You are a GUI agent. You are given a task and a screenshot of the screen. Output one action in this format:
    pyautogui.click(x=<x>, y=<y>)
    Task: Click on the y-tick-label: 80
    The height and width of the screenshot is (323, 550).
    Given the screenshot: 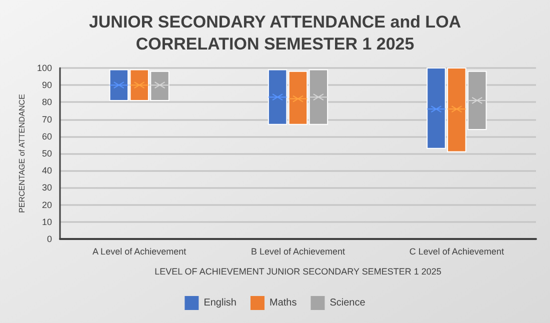 What is the action you would take?
    pyautogui.click(x=47, y=102)
    